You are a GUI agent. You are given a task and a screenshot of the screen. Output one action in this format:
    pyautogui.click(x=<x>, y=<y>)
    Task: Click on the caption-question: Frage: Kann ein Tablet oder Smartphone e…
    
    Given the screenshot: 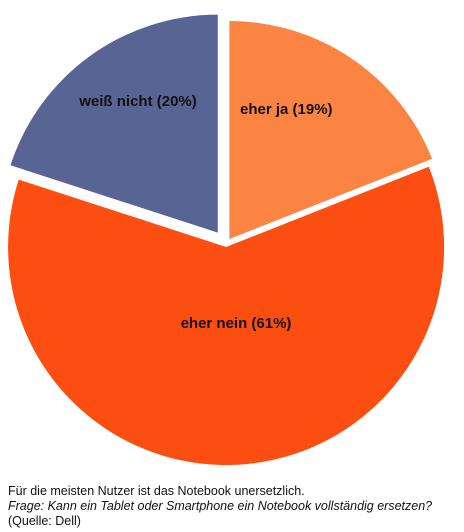 What is the action you would take?
    pyautogui.click(x=220, y=506)
    